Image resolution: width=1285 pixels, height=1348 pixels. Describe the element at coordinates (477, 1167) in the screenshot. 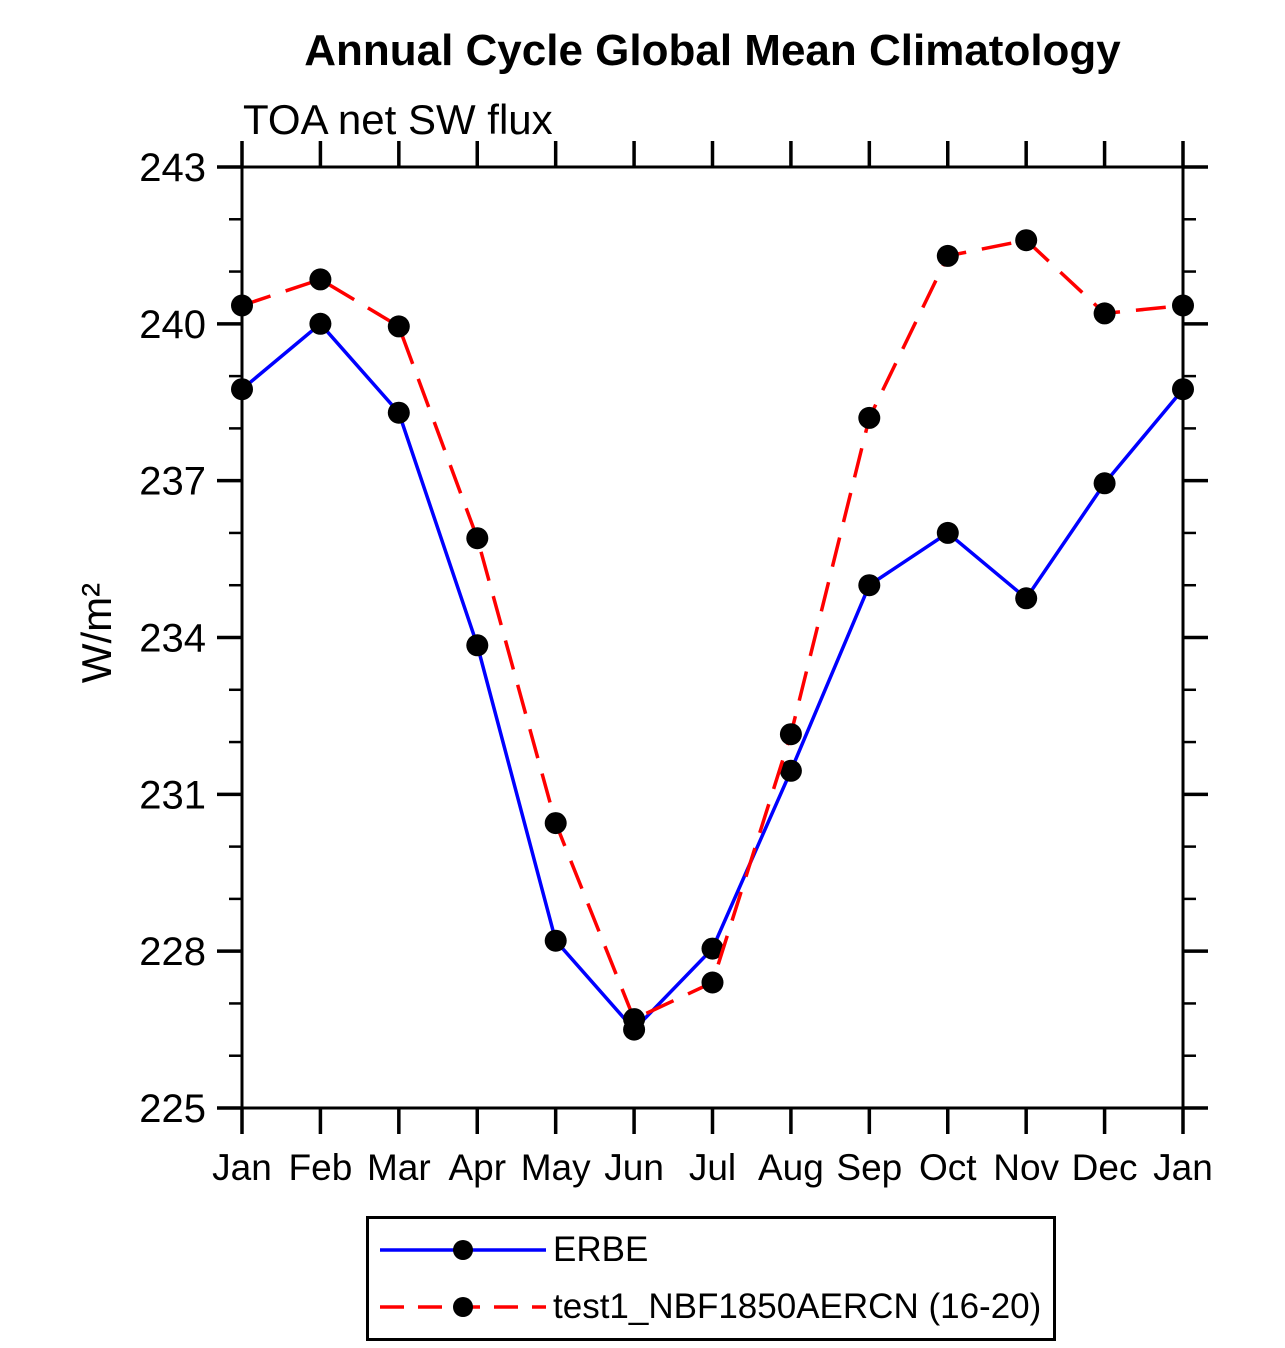

I see `x-tick-label: Apr` at that location.